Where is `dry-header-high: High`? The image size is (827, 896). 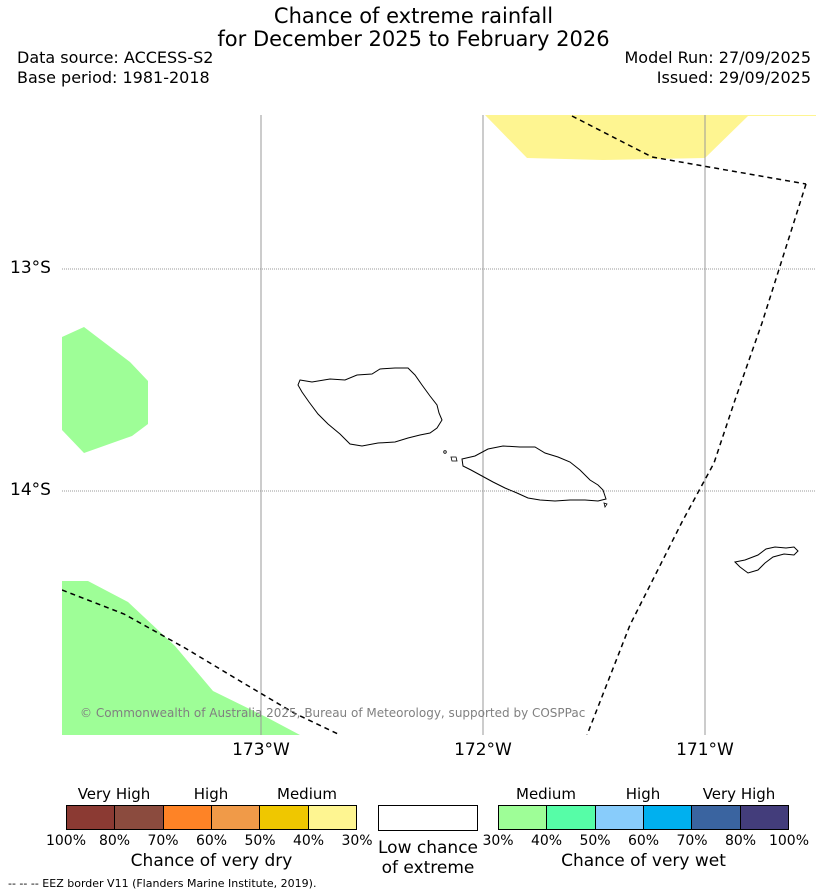
dry-header-high: High is located at coordinates (211, 794).